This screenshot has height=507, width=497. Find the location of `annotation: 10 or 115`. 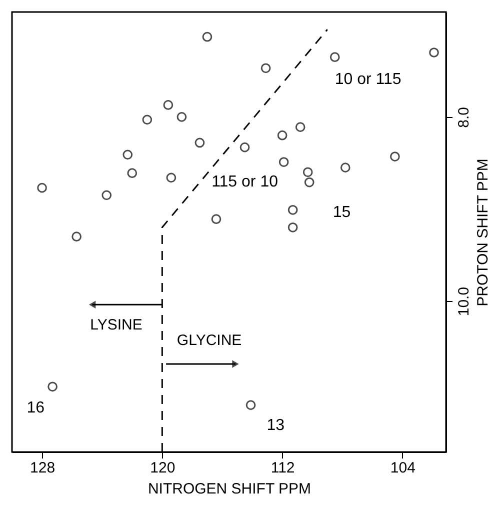

annotation: 10 or 115 is located at coordinates (368, 79).